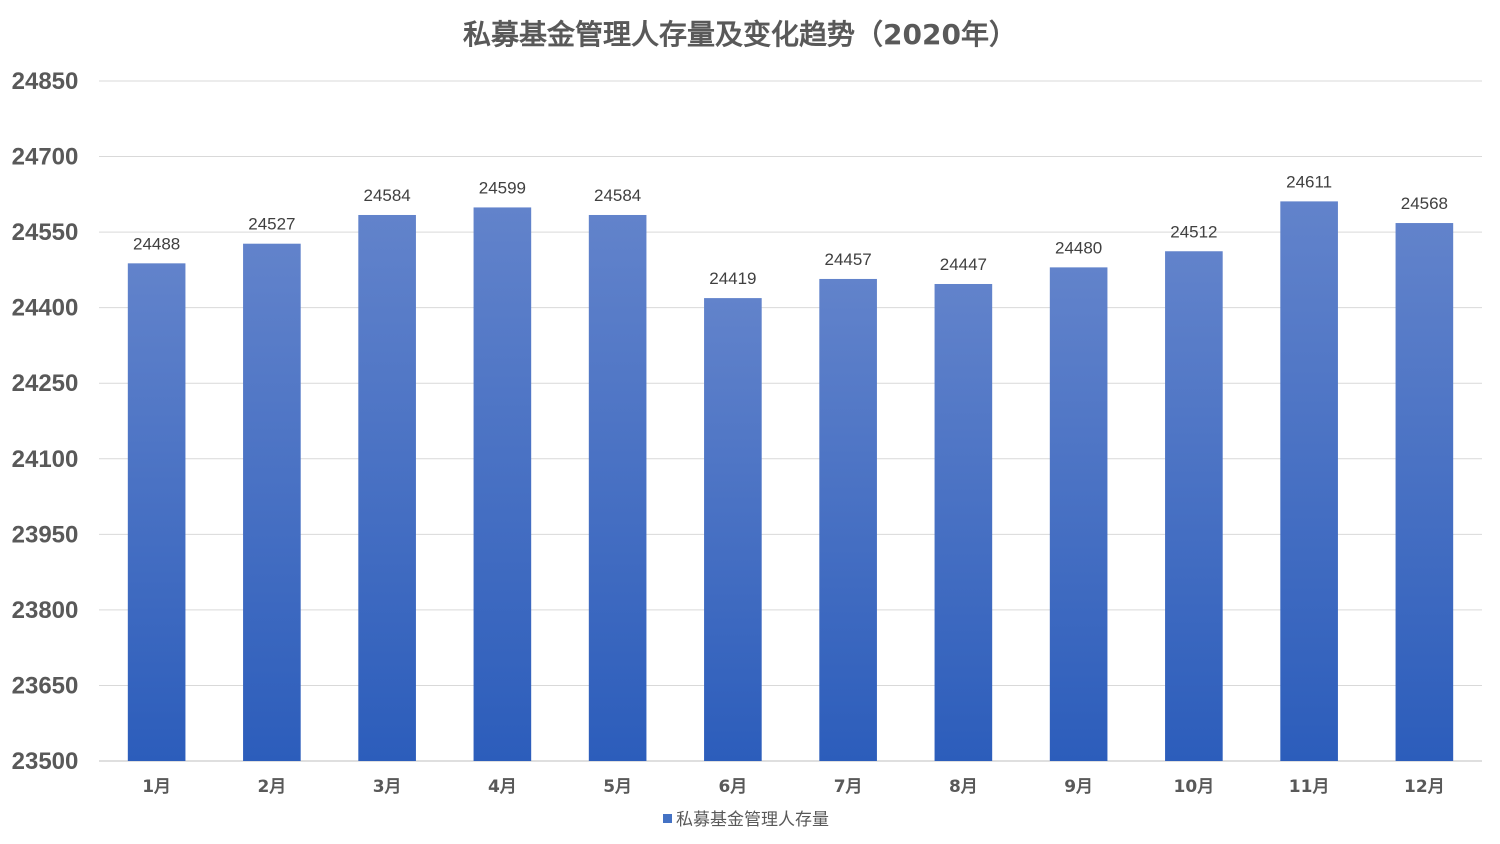  I want to click on data-label: 24512, so click(1193, 231).